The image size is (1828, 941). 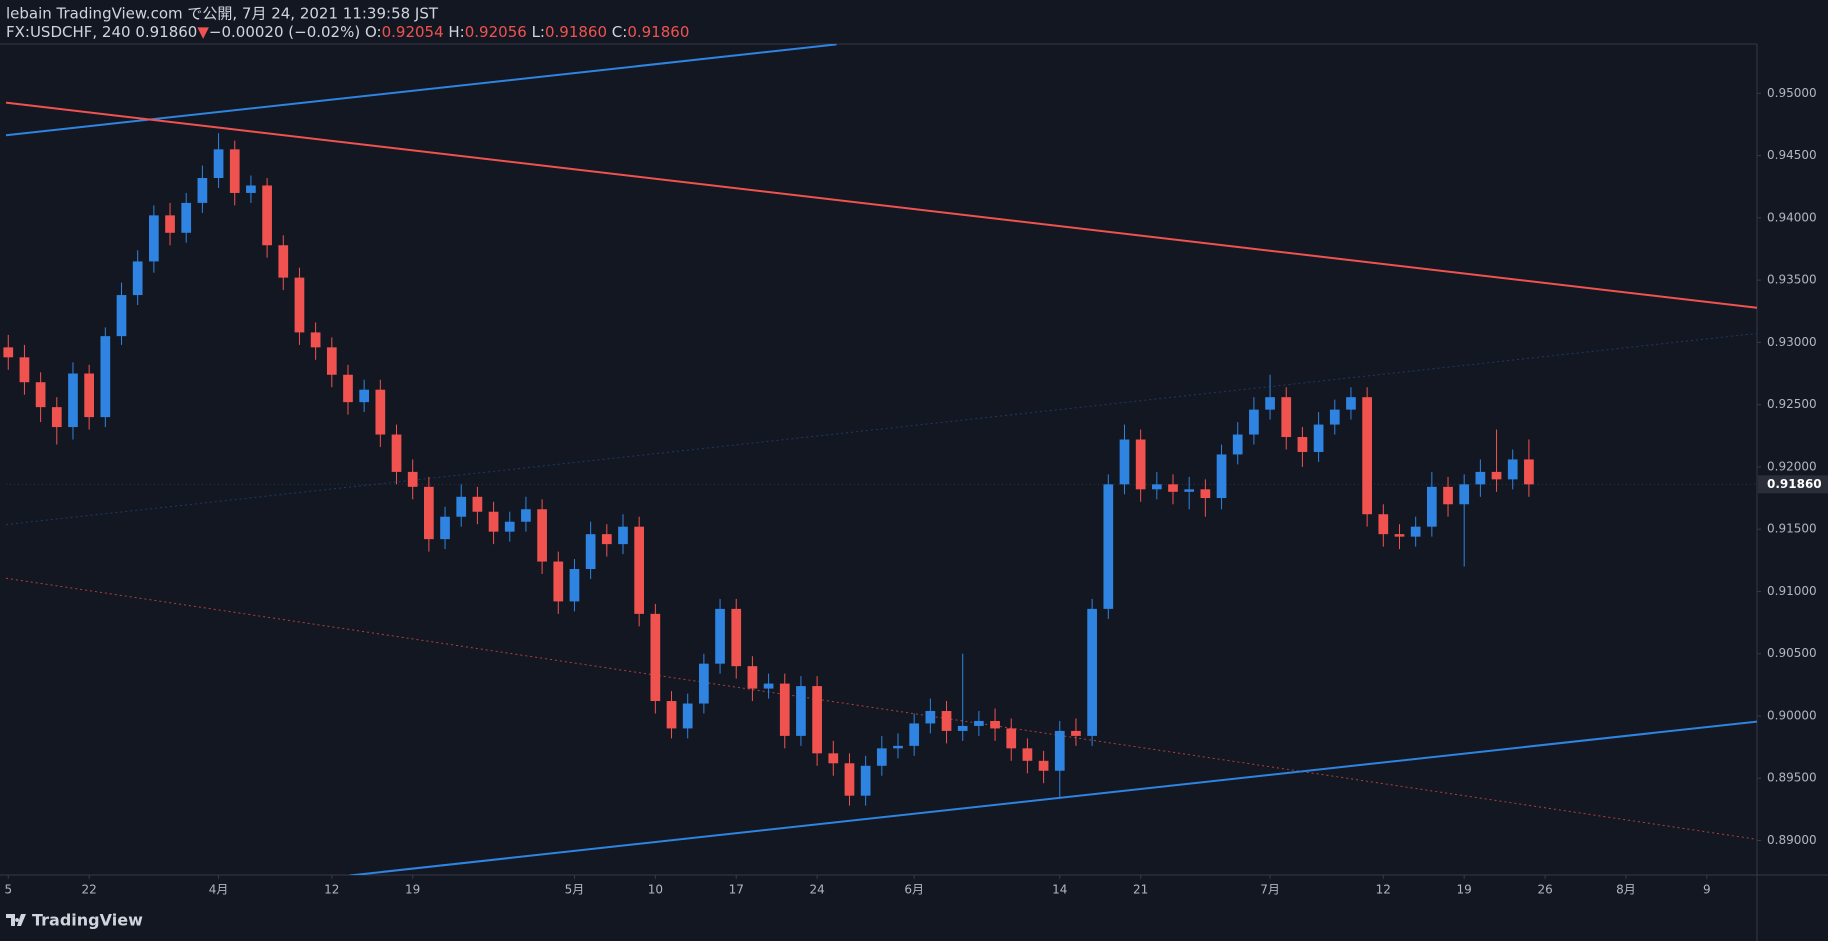 I want to click on l-value: 0.91860, so click(x=576, y=32).